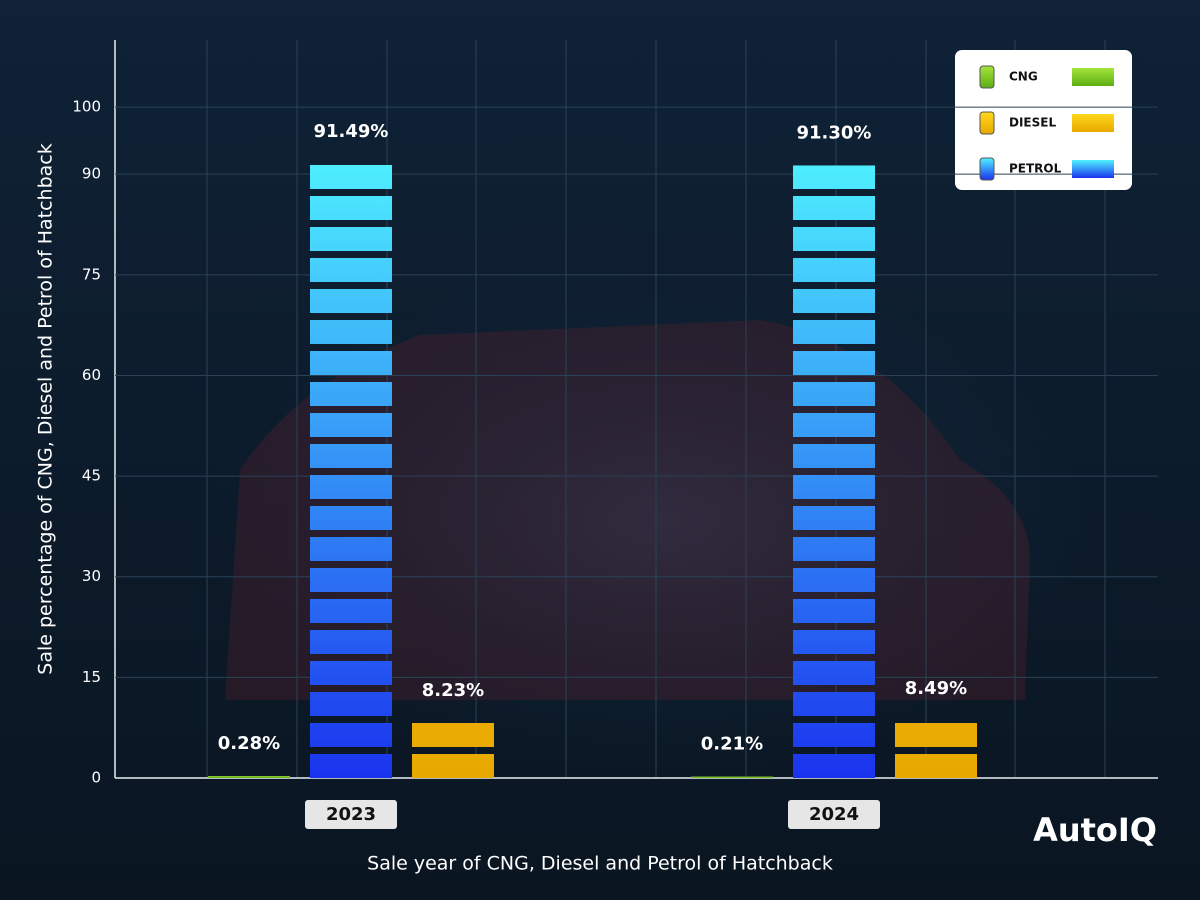 The width and height of the screenshot is (1200, 900). What do you see at coordinates (91, 174) in the screenshot?
I see `y-tick-label: 90` at bounding box center [91, 174].